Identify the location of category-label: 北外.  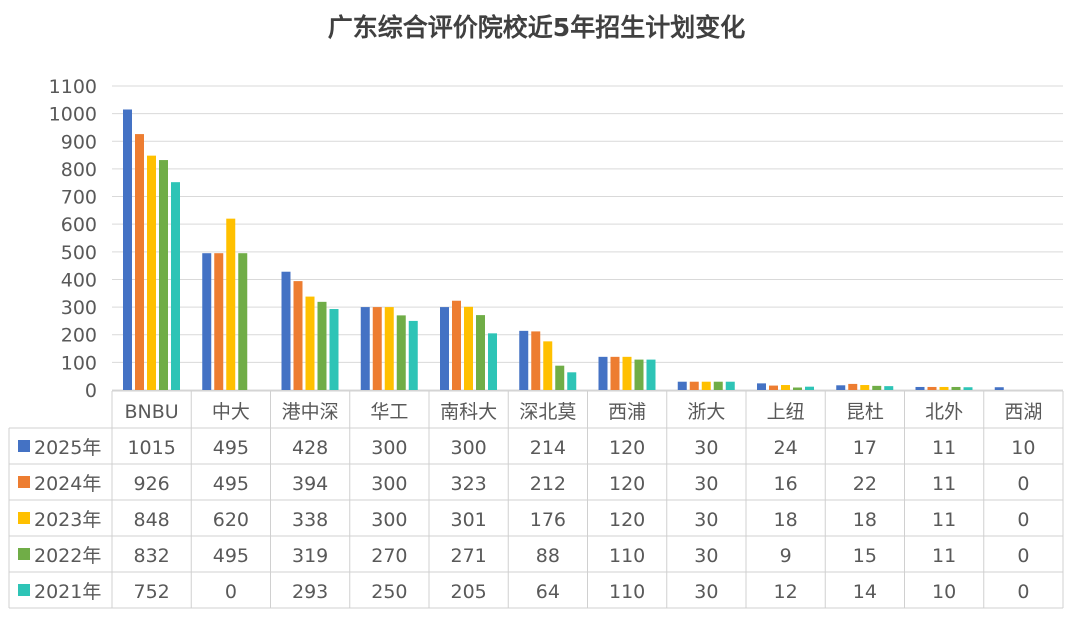
(944, 412).